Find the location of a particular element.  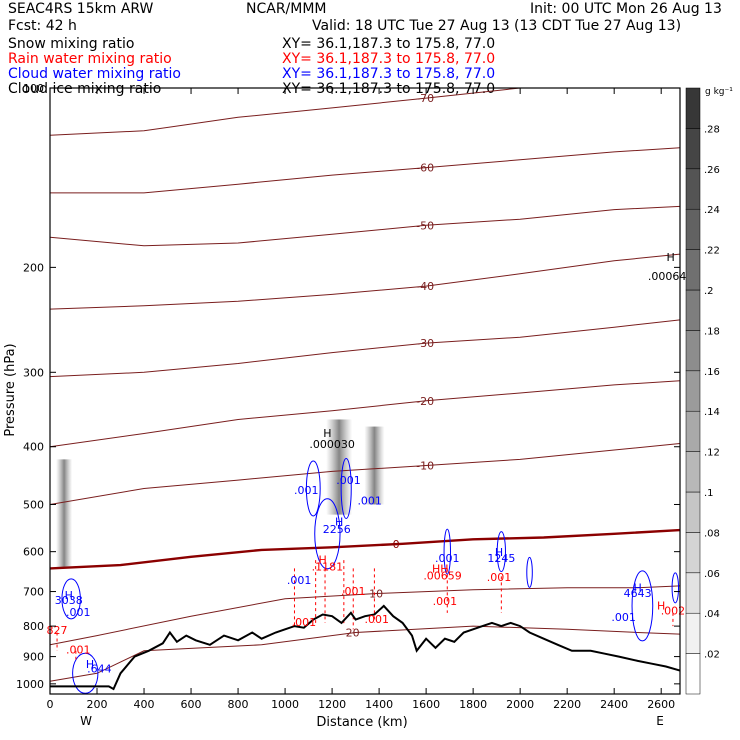

field-label-snow: Snow mixing ratio is located at coordinates (71, 44).